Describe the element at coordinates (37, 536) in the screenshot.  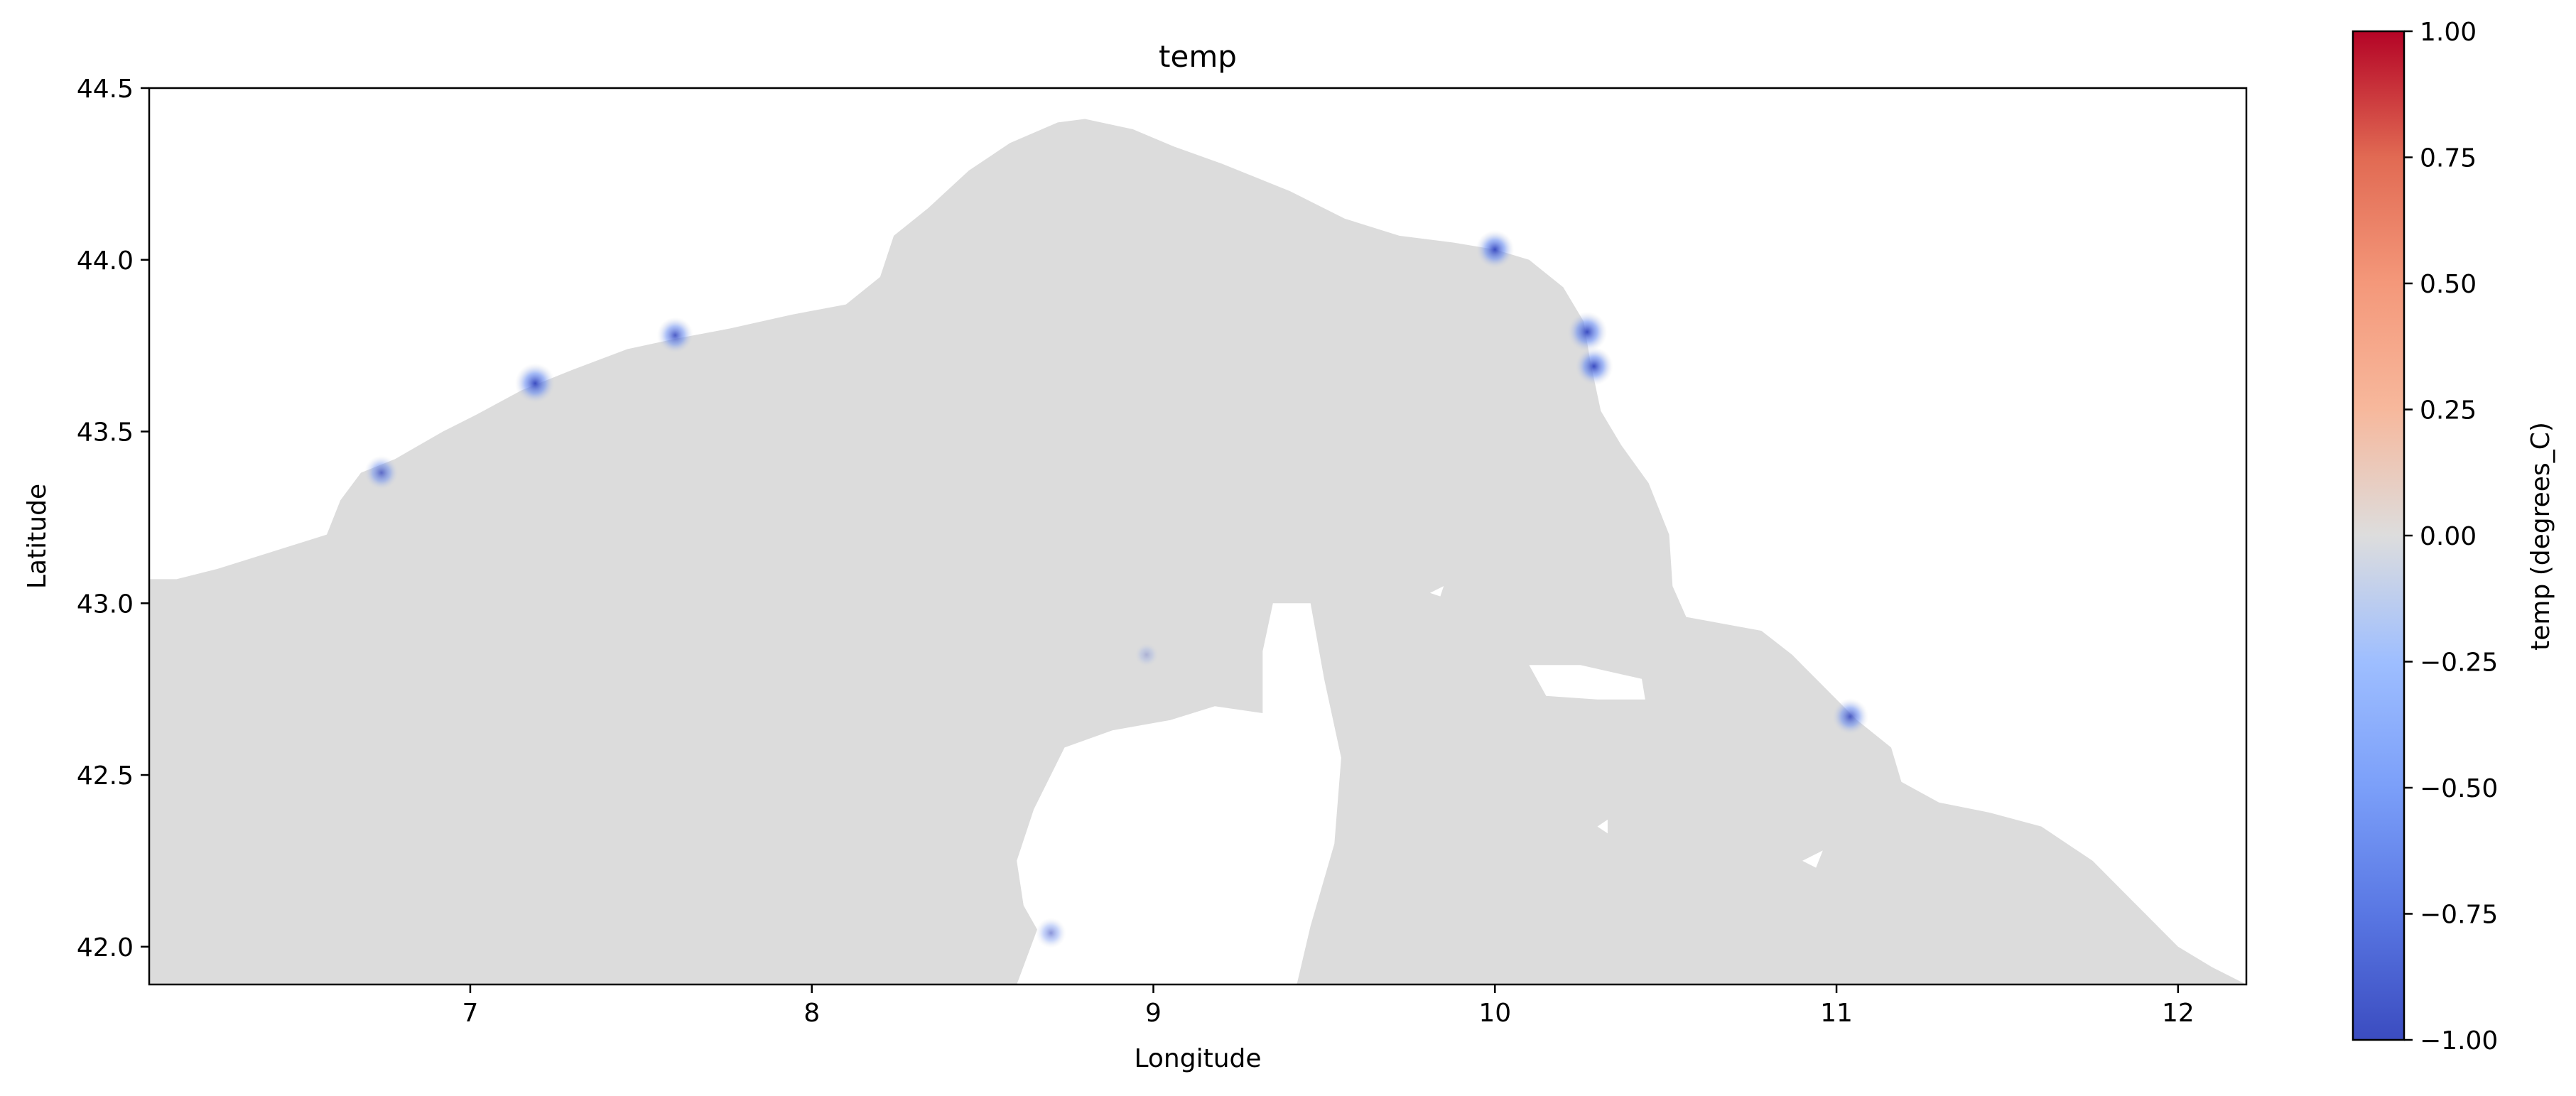
I see `y-axis-label: Latitude` at that location.